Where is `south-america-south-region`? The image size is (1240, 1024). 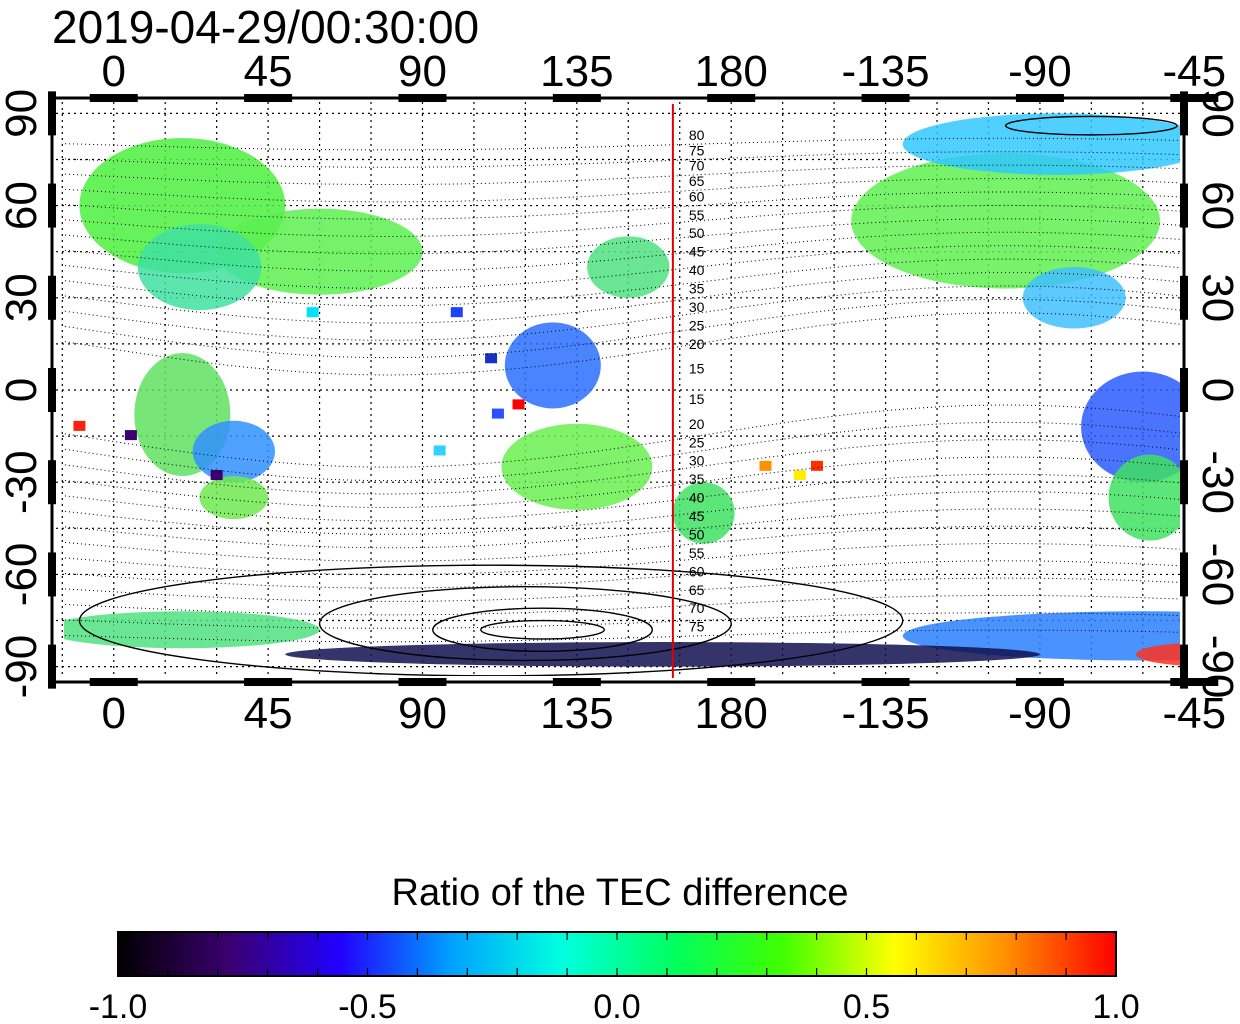
south-america-south-region is located at coordinates (1144, 497).